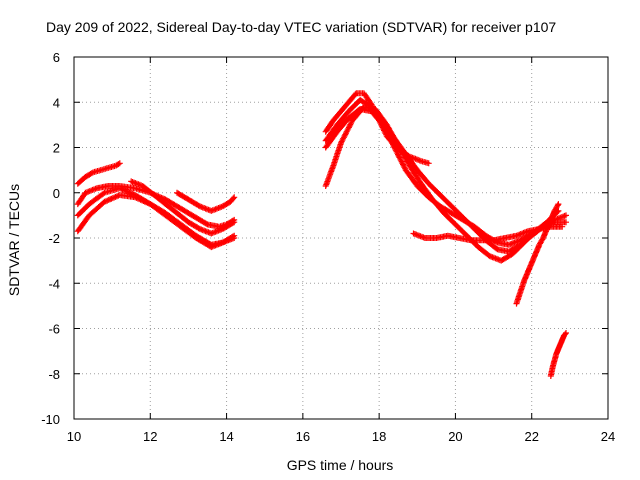 This screenshot has height=480, width=640. What do you see at coordinates (531, 436) in the screenshot?
I see `x-tick-label: 22` at bounding box center [531, 436].